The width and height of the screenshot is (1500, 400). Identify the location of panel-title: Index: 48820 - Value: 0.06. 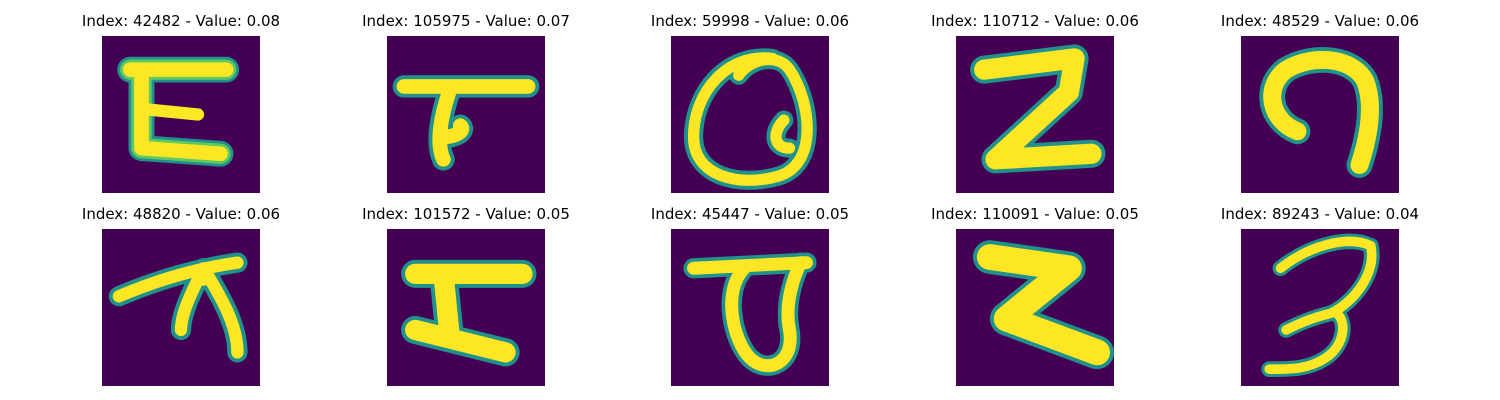
(181, 214).